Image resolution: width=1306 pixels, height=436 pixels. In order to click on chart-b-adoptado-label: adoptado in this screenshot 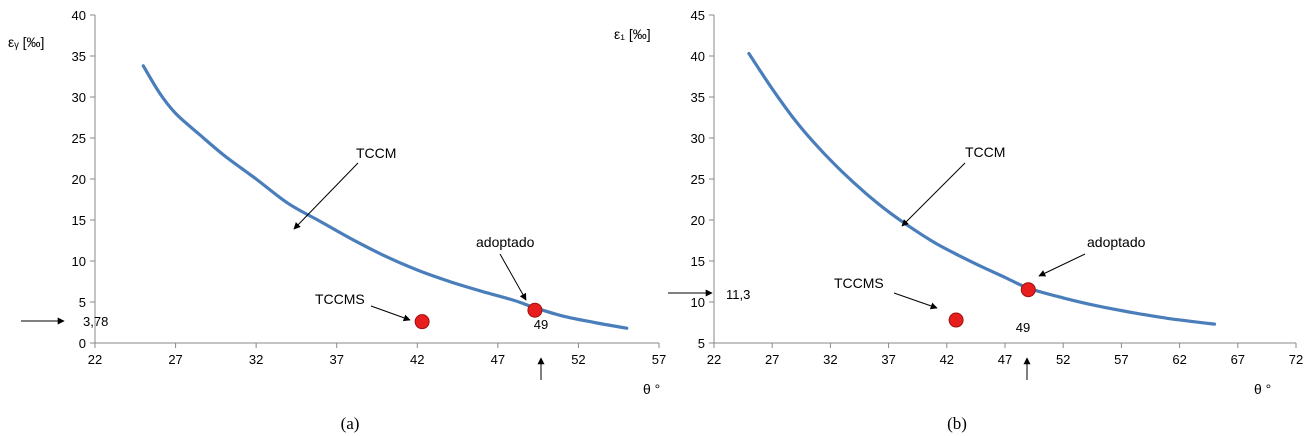, I will do `click(1116, 242)`.